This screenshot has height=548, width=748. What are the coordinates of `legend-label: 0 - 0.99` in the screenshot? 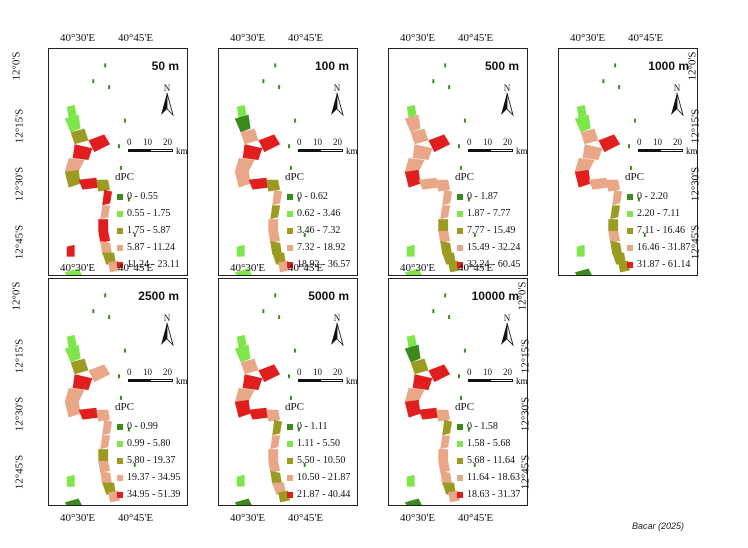 It's located at (142, 426).